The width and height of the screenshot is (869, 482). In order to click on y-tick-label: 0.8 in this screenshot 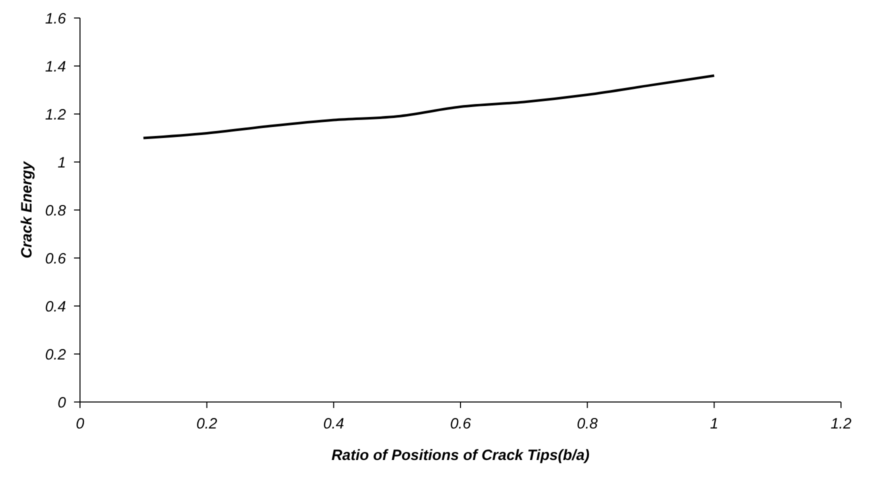, I will do `click(56, 211)`.